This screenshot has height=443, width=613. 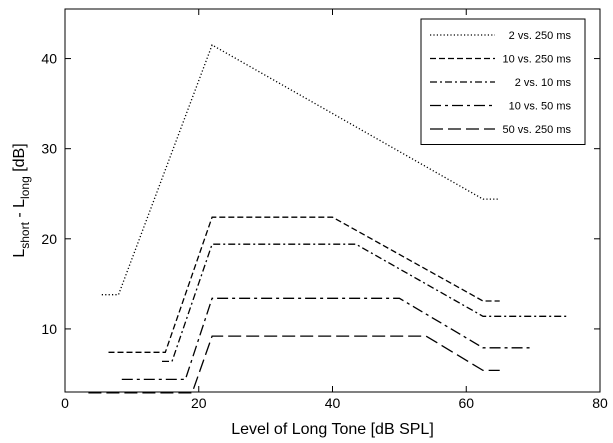 What do you see at coordinates (19, 159) in the screenshot?
I see `y-axis-title-unit: [dB]` at bounding box center [19, 159].